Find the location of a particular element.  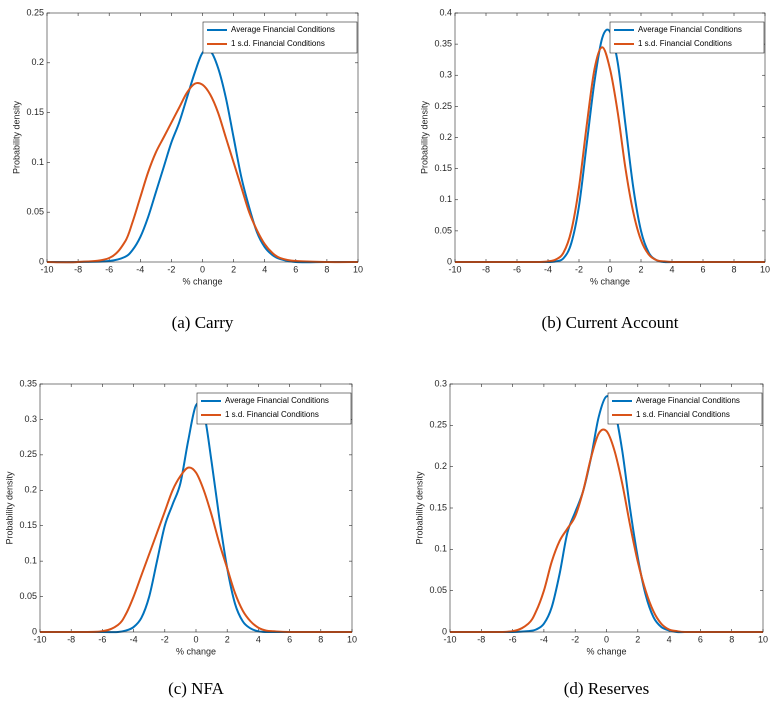

caption: (d) Reserves is located at coordinates (606, 688).